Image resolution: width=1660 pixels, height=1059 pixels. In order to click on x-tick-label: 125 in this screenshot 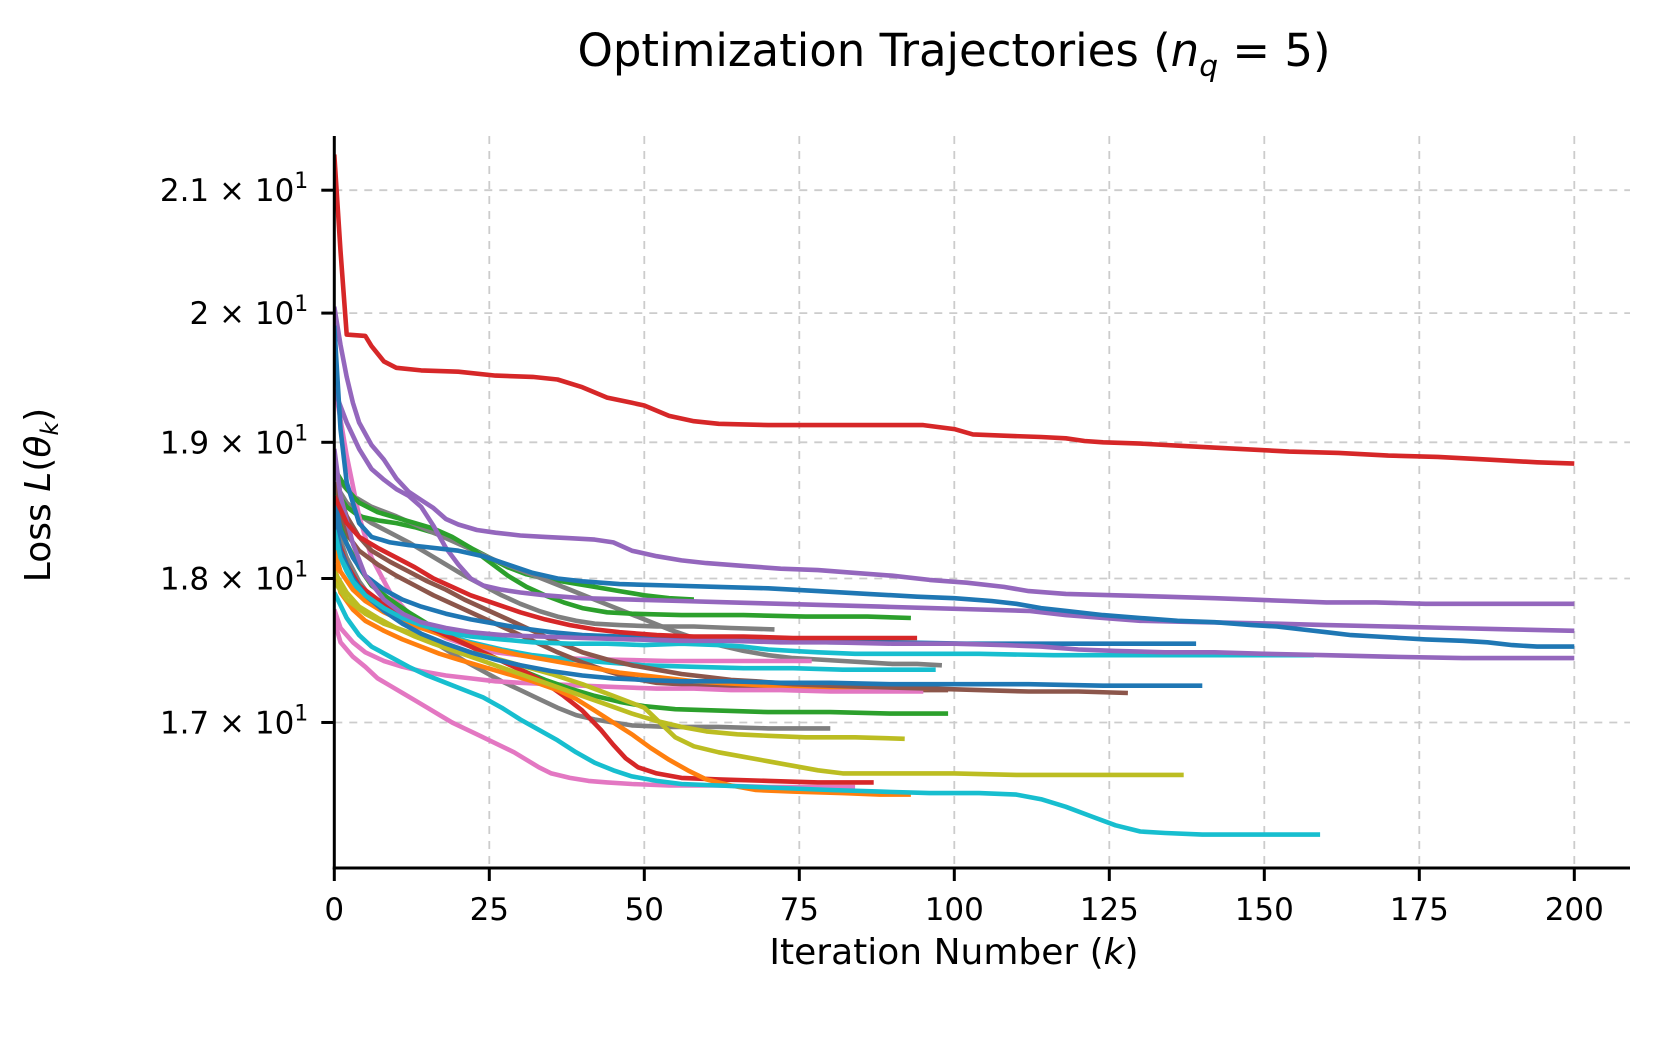, I will do `click(1109, 910)`.